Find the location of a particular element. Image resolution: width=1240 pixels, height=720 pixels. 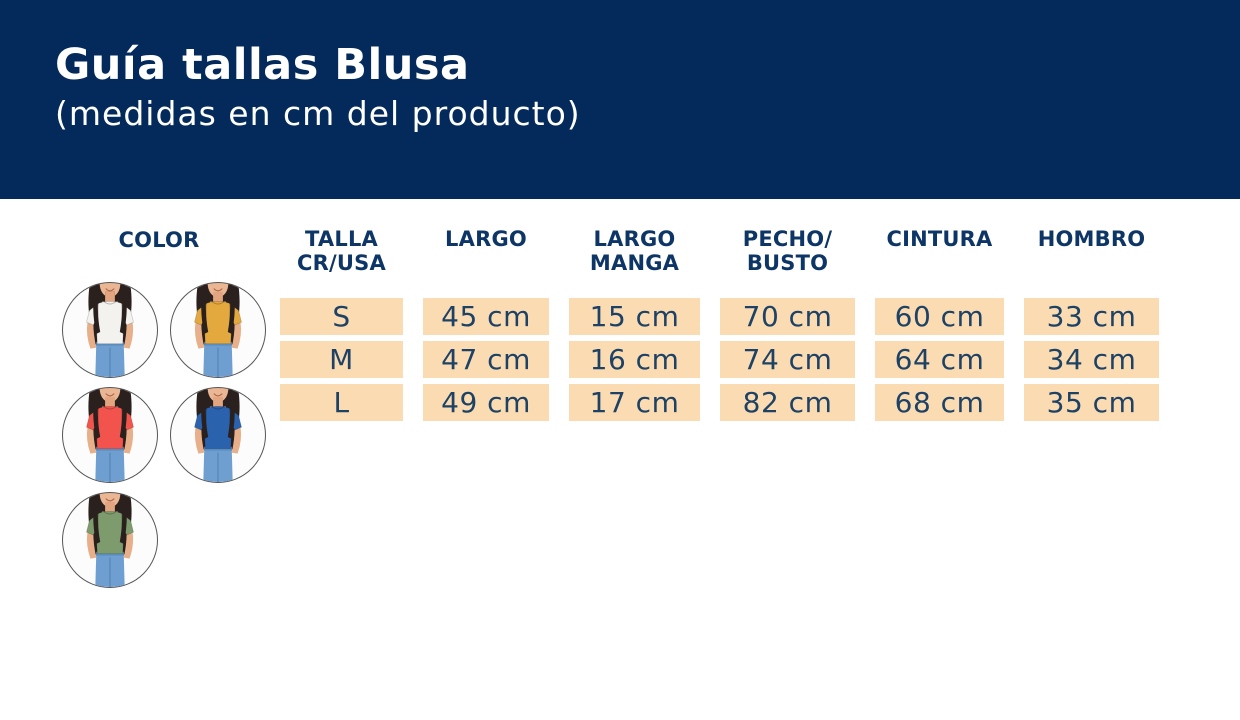

cell-l-cintura: 68 cm is located at coordinates (939, 402).